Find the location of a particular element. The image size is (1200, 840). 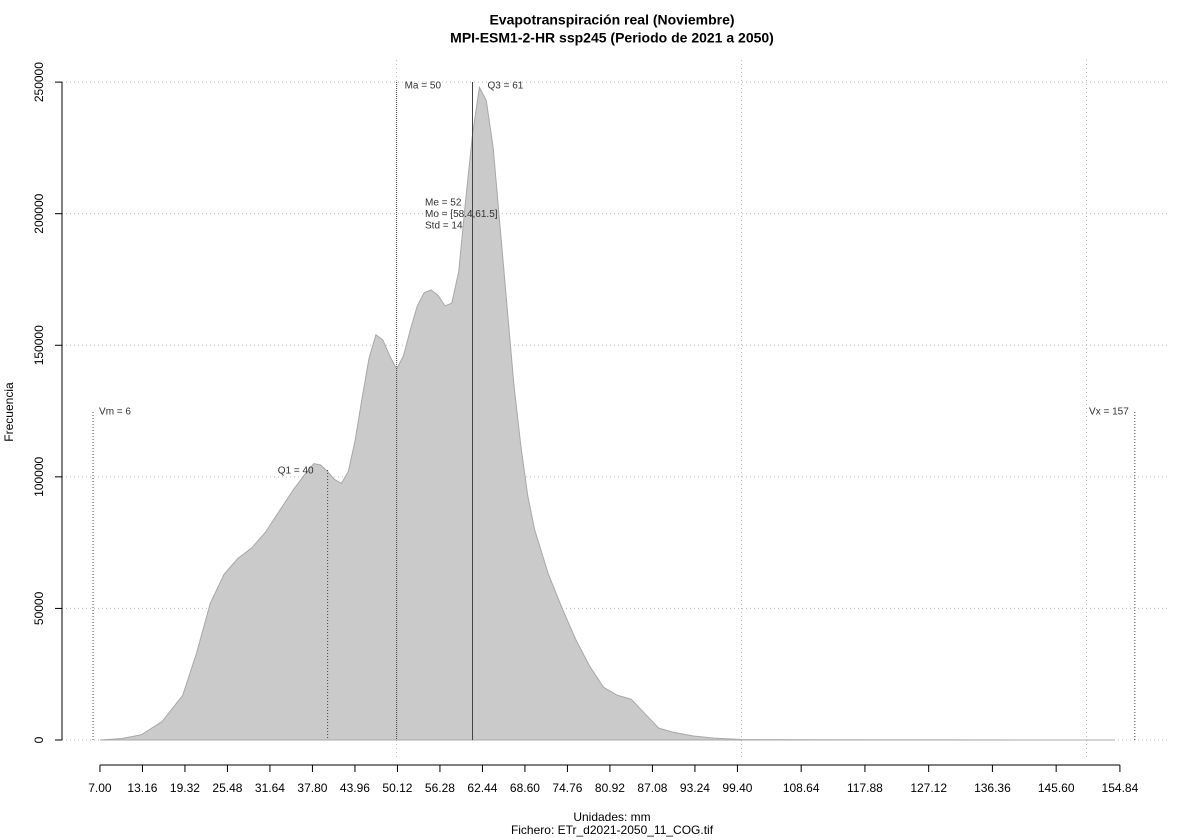

y-tick-label: 250000 is located at coordinates (39, 82).